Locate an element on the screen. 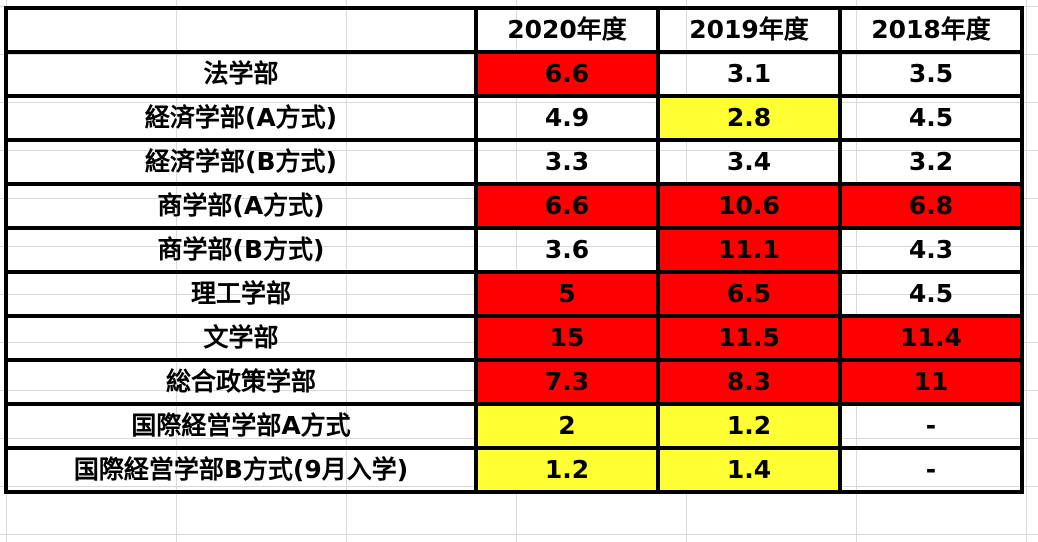  table-row: 文学部 15 11.5 11.4 is located at coordinates (514, 338).